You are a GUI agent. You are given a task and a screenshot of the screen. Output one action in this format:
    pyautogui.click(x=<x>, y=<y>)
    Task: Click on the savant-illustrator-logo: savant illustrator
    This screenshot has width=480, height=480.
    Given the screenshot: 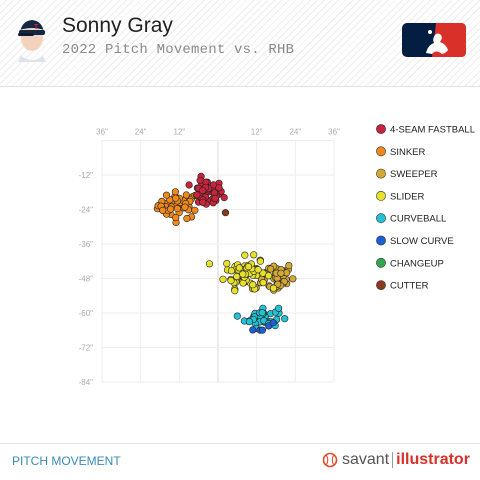 What is the action you would take?
    pyautogui.click(x=396, y=460)
    